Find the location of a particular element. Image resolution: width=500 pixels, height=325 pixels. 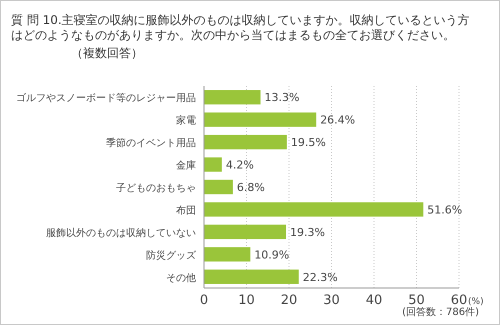

data-label: 4.2% is located at coordinates (240, 165).